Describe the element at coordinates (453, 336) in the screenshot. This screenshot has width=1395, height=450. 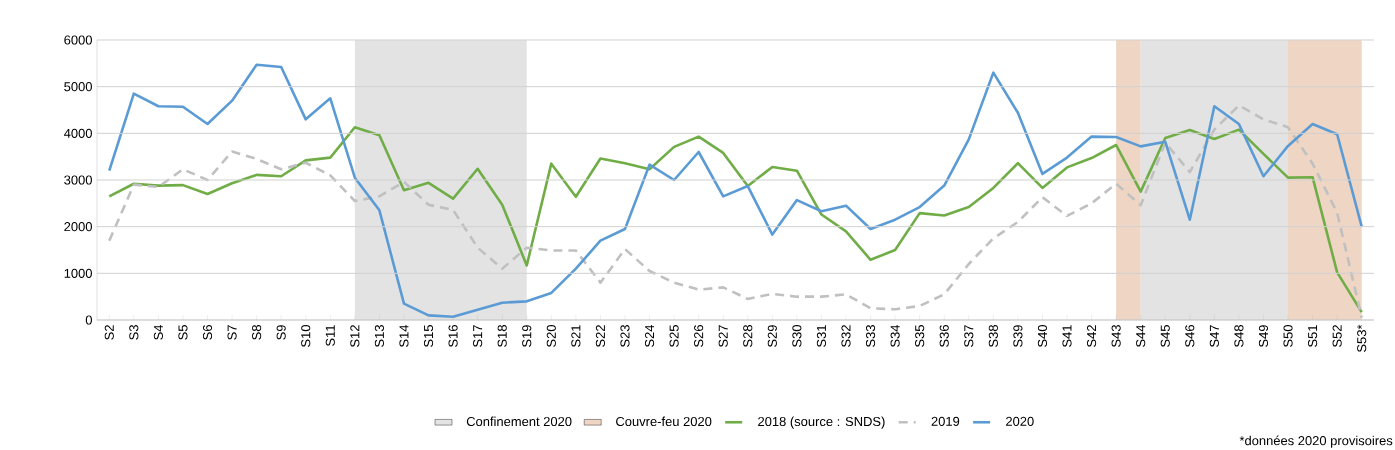
I see `x-tick-label: S16` at that location.